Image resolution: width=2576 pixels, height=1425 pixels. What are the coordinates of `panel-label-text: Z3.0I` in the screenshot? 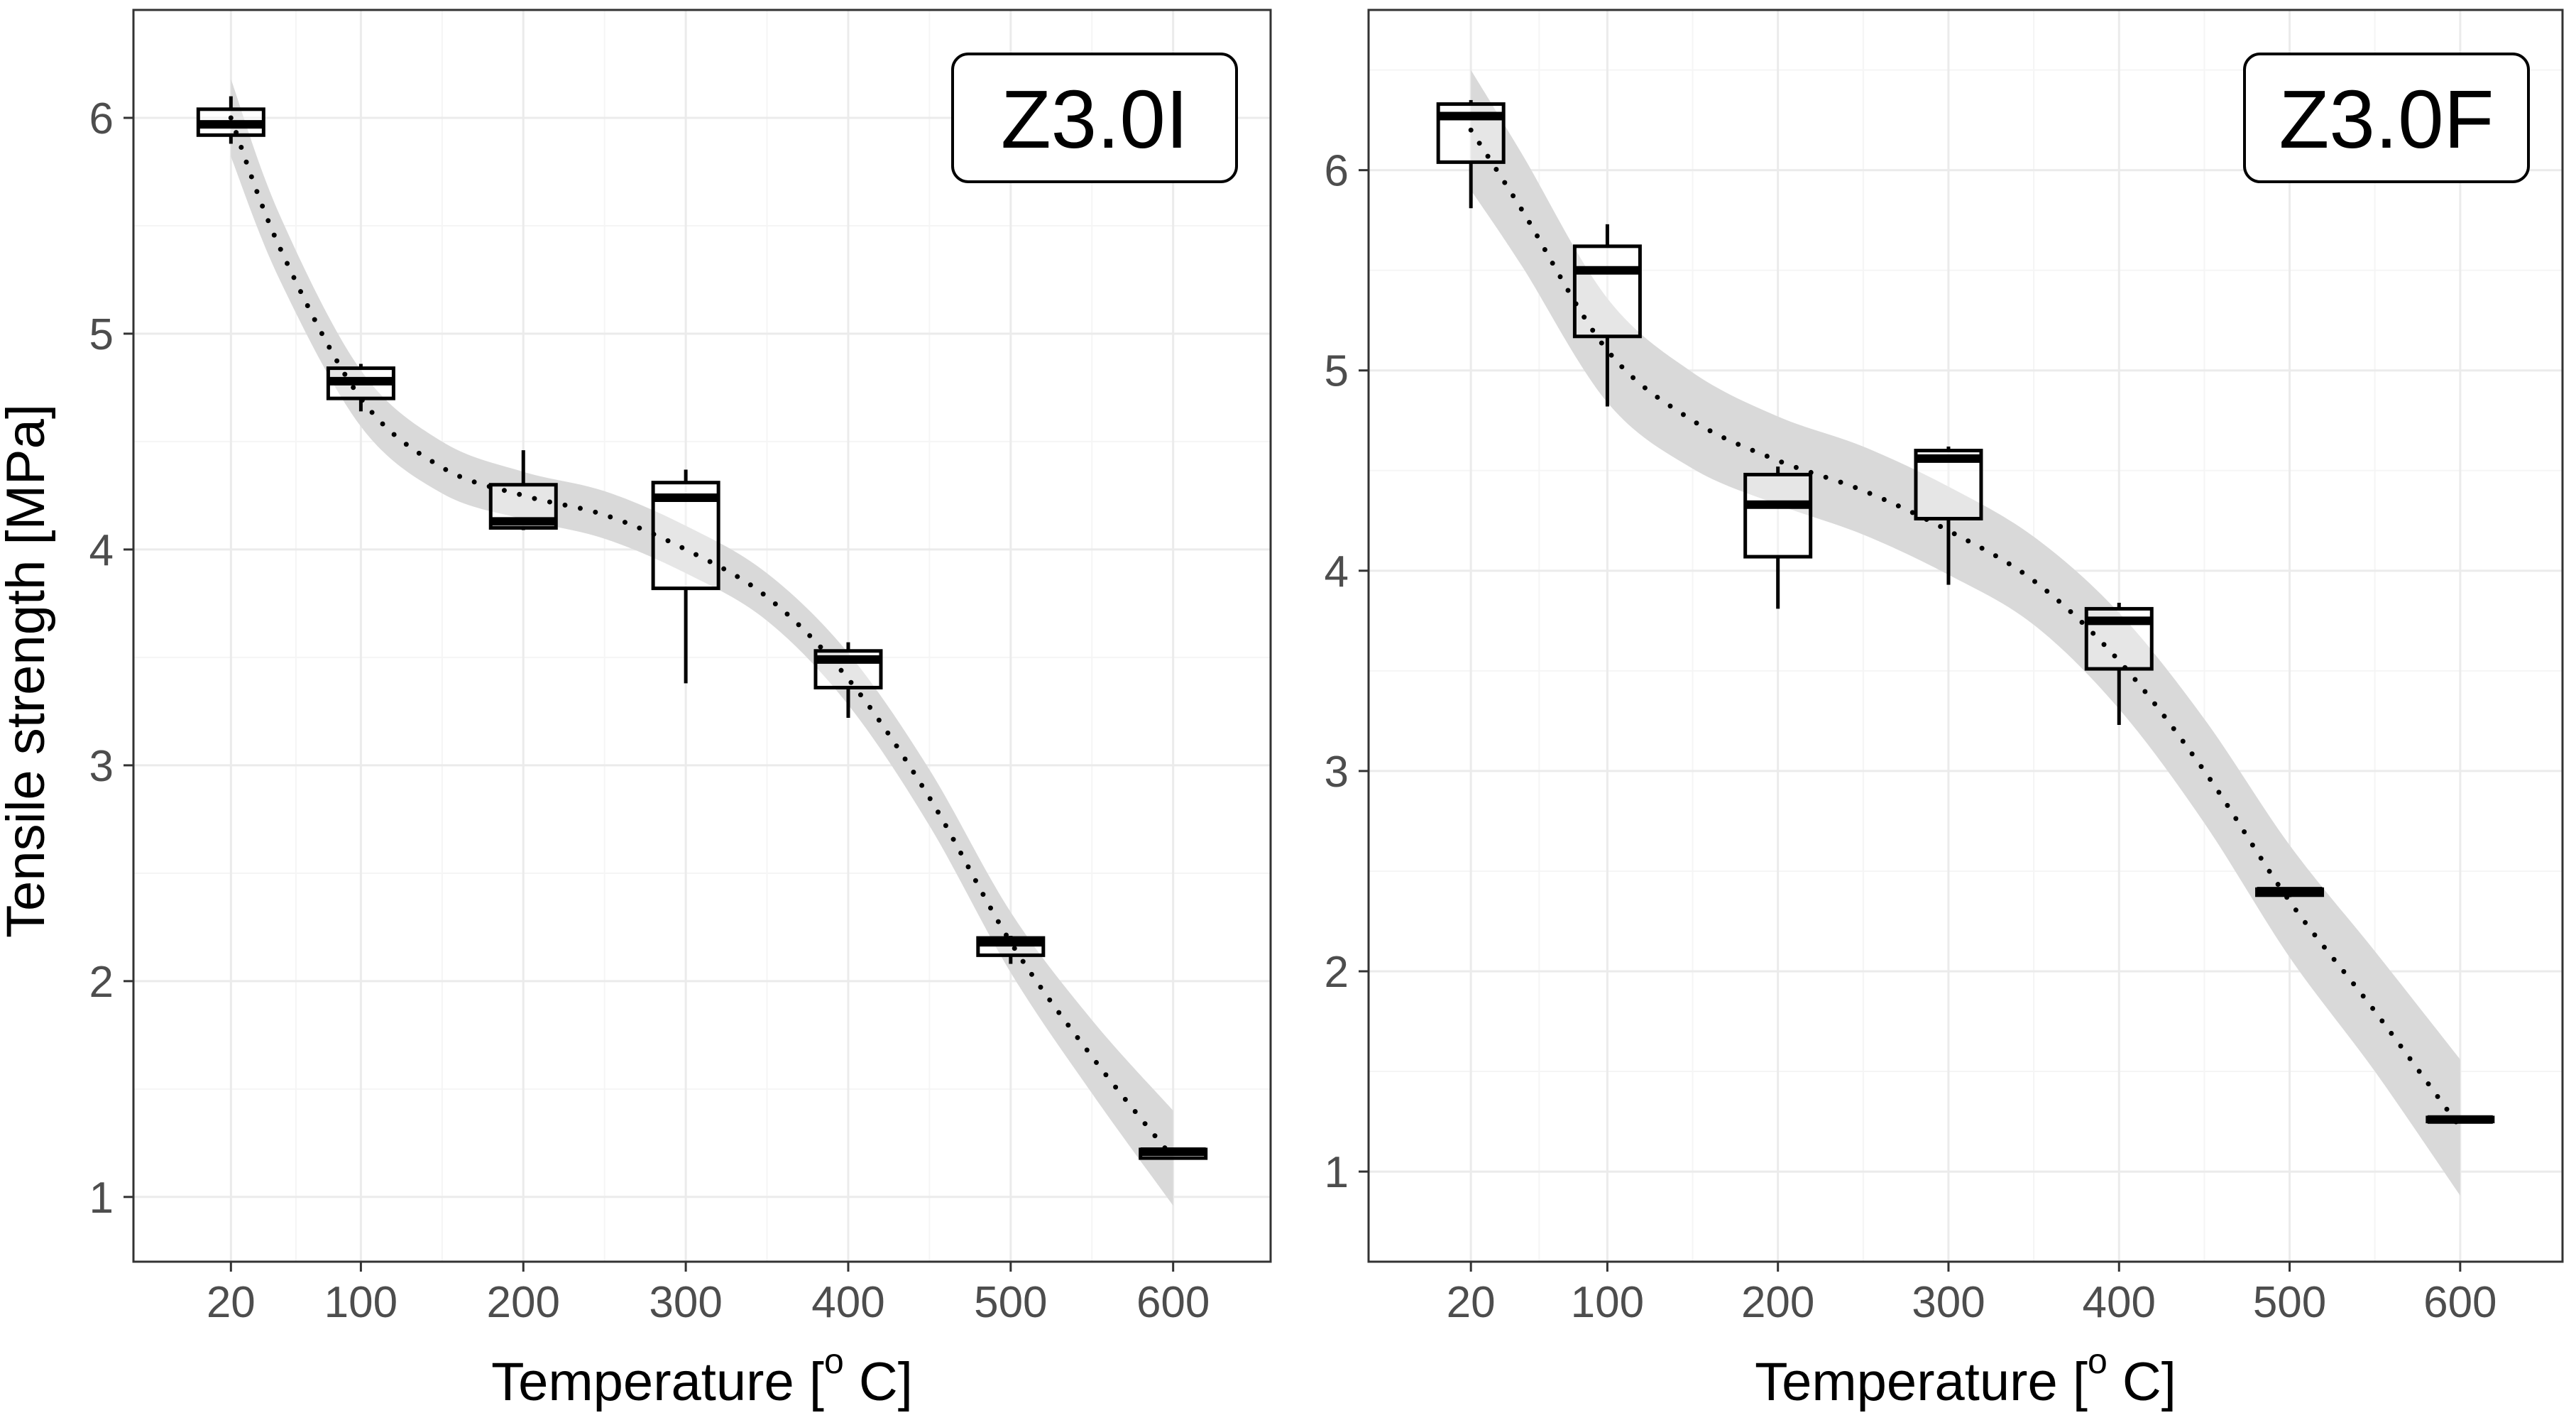 It's located at (1094, 119).